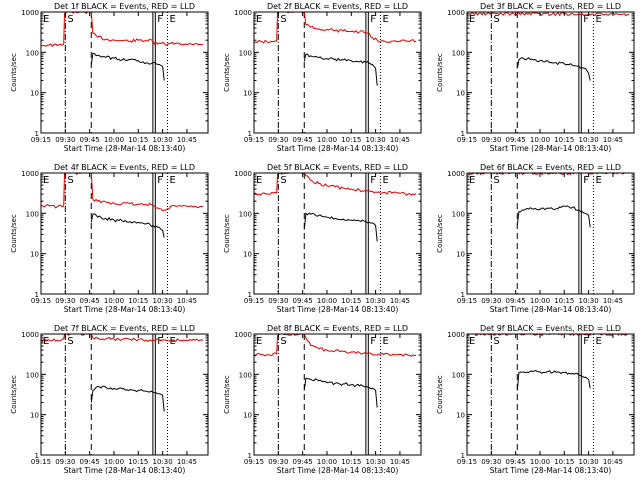  I want to click on panel-title: Det 7f BLACK = Events, RED = LLD, so click(124, 328).